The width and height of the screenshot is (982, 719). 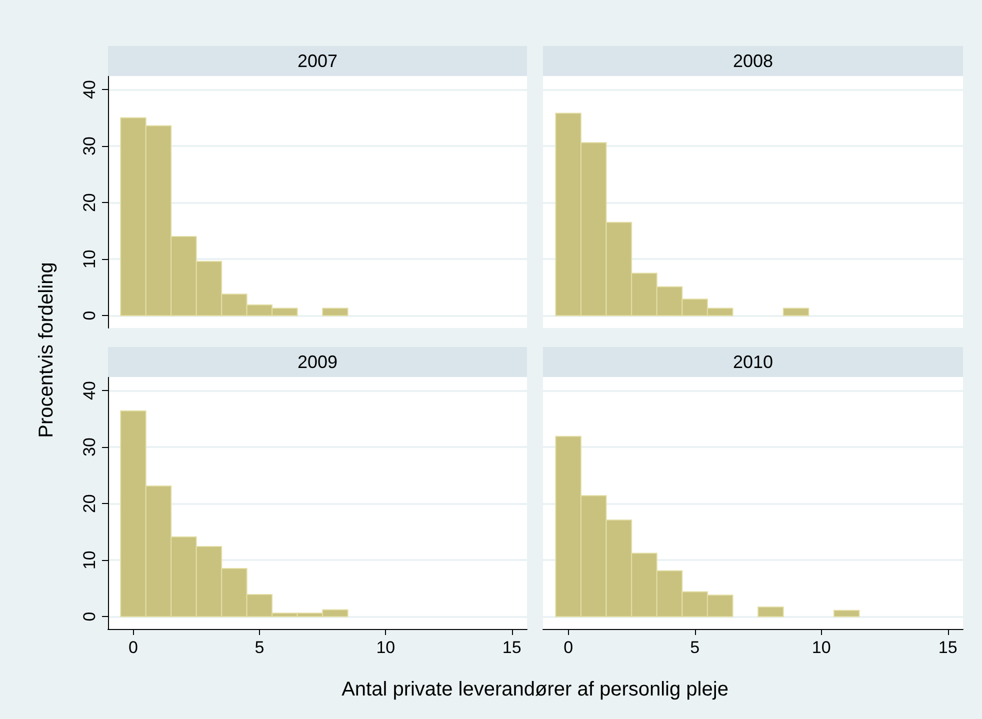 What do you see at coordinates (317, 362) in the screenshot?
I see `chart-title: 2009` at bounding box center [317, 362].